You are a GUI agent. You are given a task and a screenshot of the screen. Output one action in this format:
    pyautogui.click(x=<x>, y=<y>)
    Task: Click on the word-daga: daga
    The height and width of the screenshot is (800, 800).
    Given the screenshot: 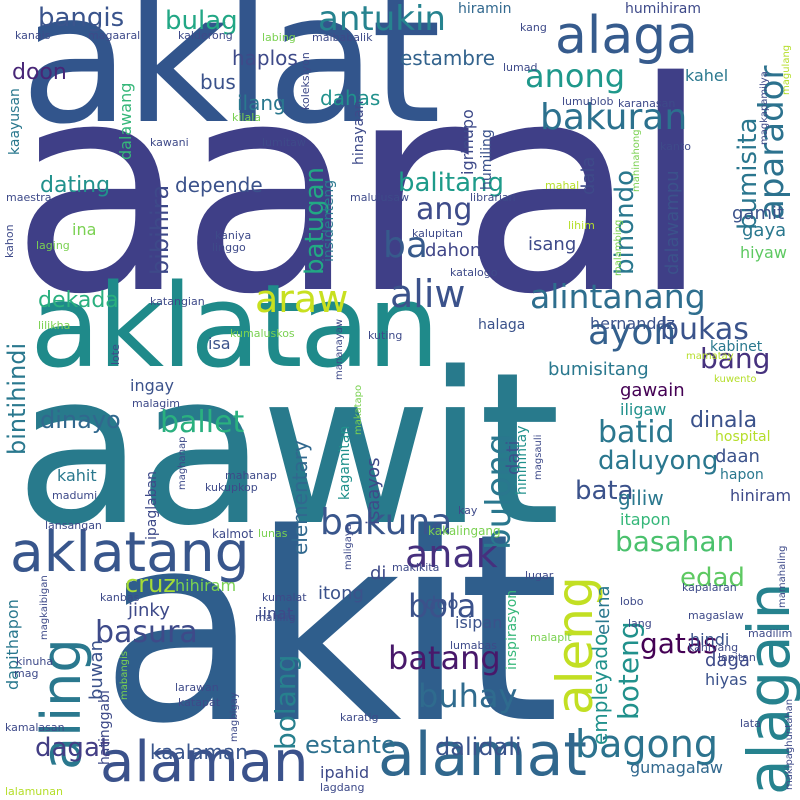 What is the action you would take?
    pyautogui.click(x=727, y=660)
    